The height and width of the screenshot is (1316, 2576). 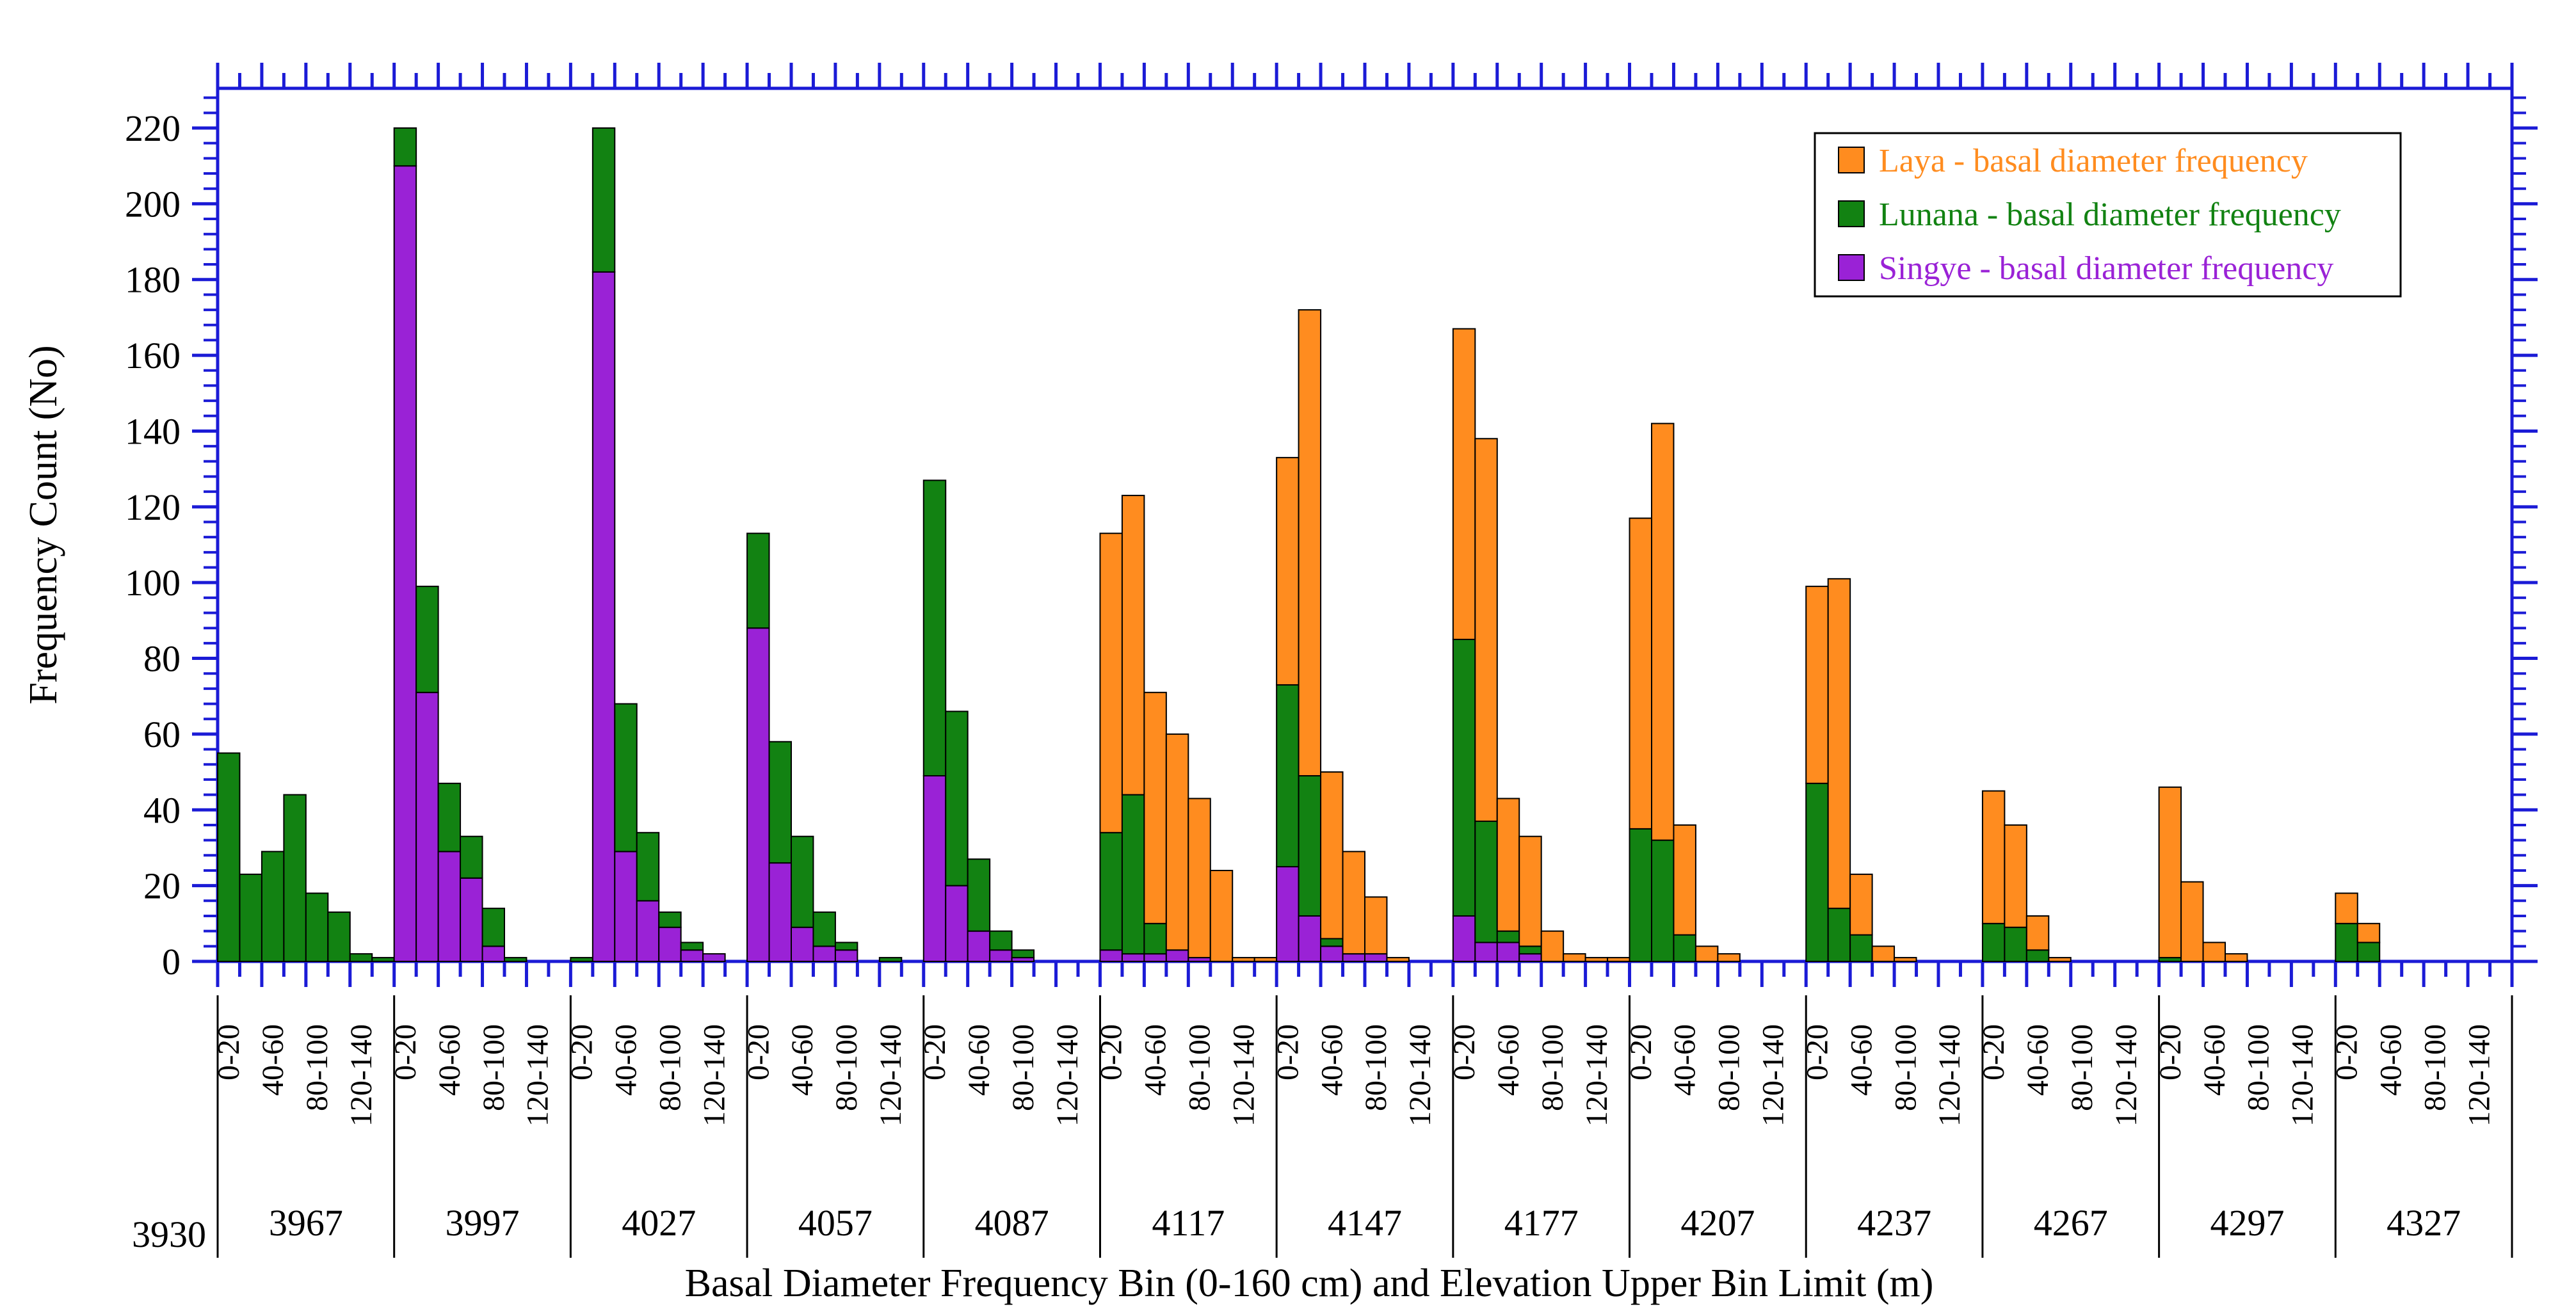 I want to click on elevation-label: 4267, so click(x=2071, y=1223).